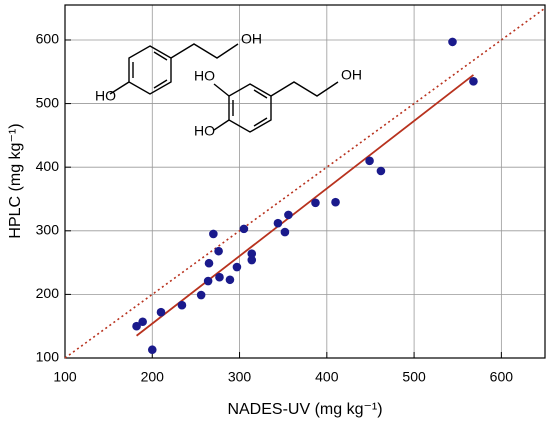 The image size is (550, 426). I want to click on molecule-1: HO OH, so click(178, 67).